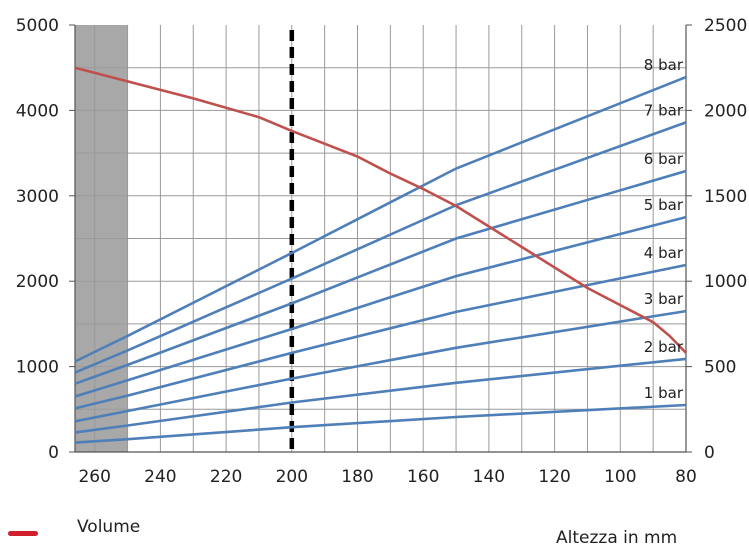 Image resolution: width=749 pixels, height=549 pixels. I want to click on y-tick-label-left: 5000, so click(37, 26).